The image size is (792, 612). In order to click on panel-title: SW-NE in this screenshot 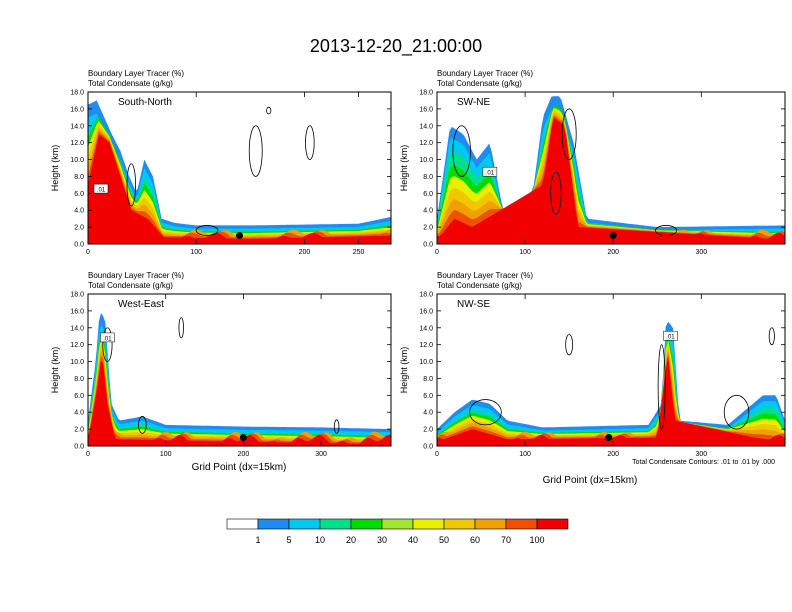, I will do `click(473, 102)`.